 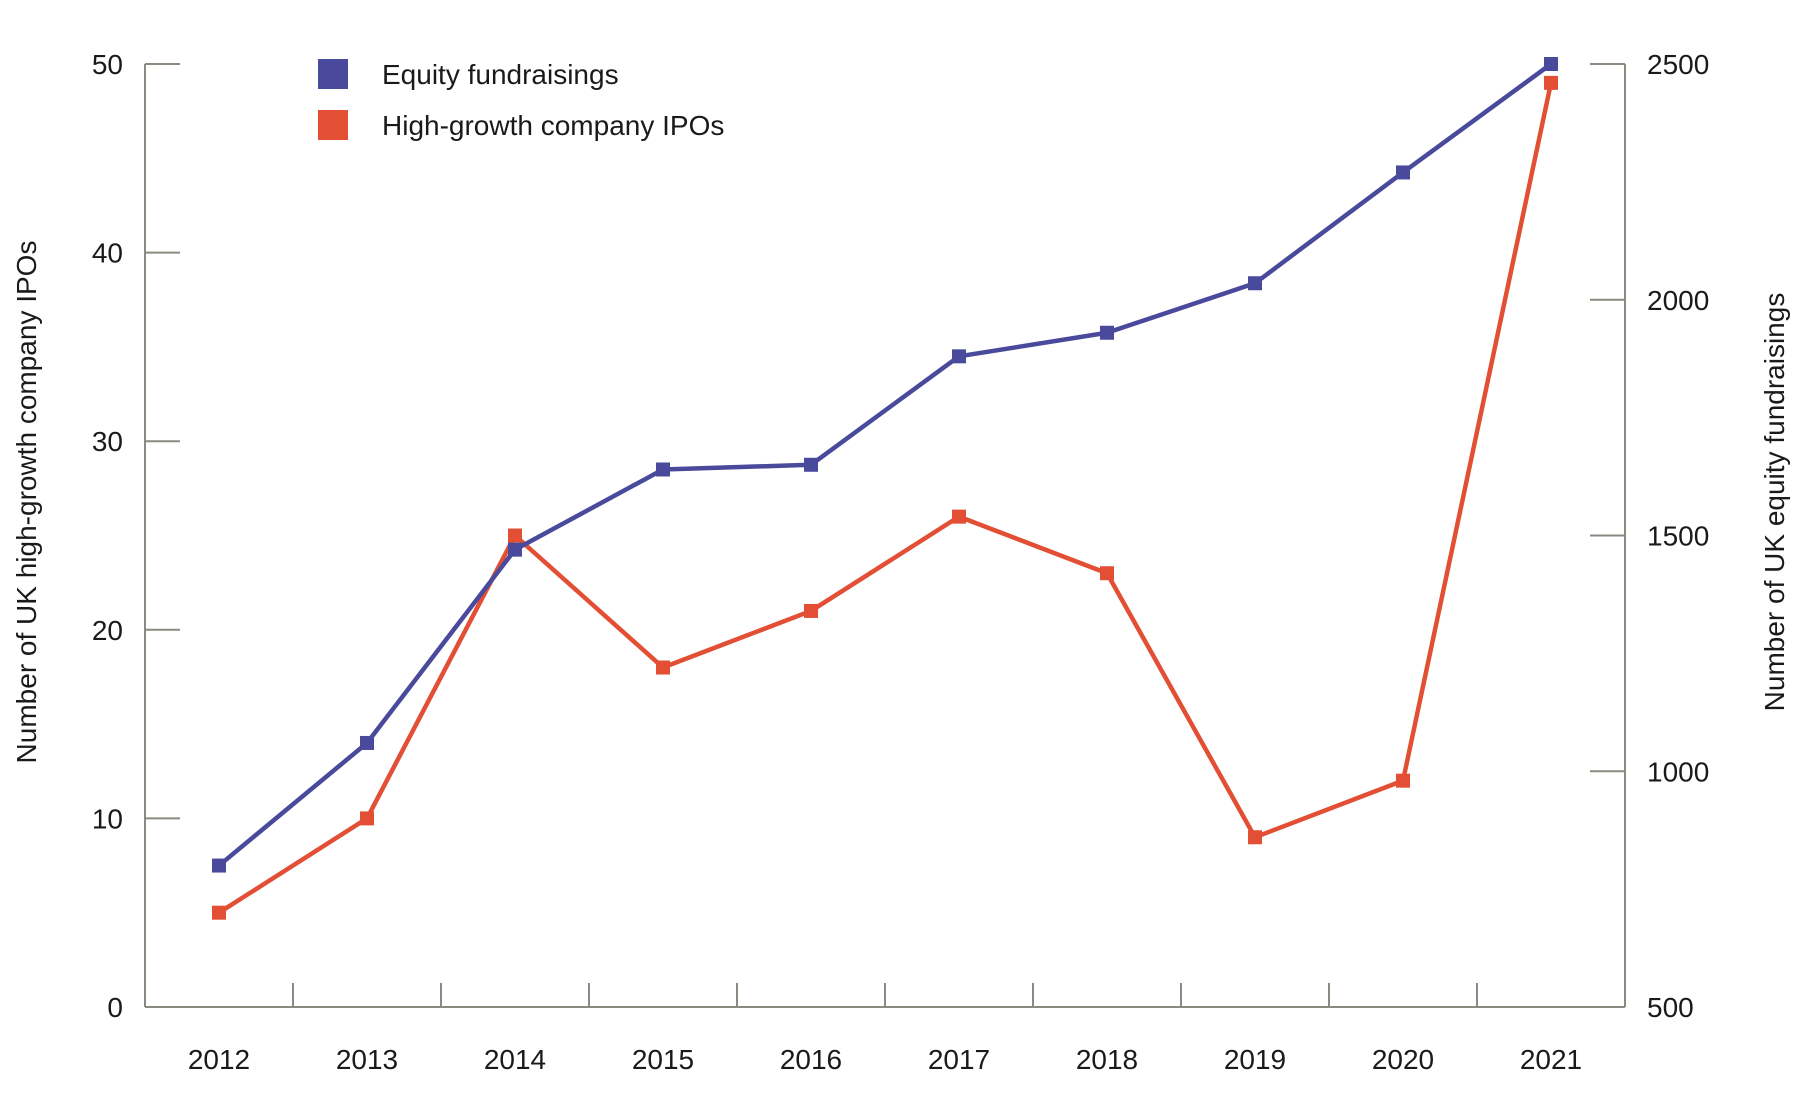 What do you see at coordinates (107, 818) in the screenshot?
I see `y-left-tick-label-10: 10` at bounding box center [107, 818].